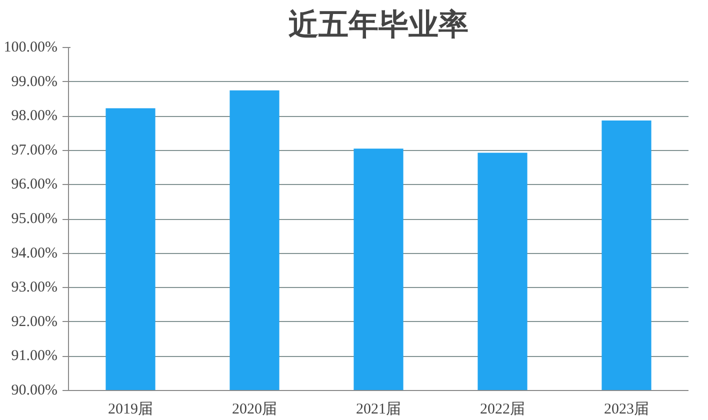 The image size is (708, 420). I want to click on x-tick-label: 2022届, so click(502, 410).